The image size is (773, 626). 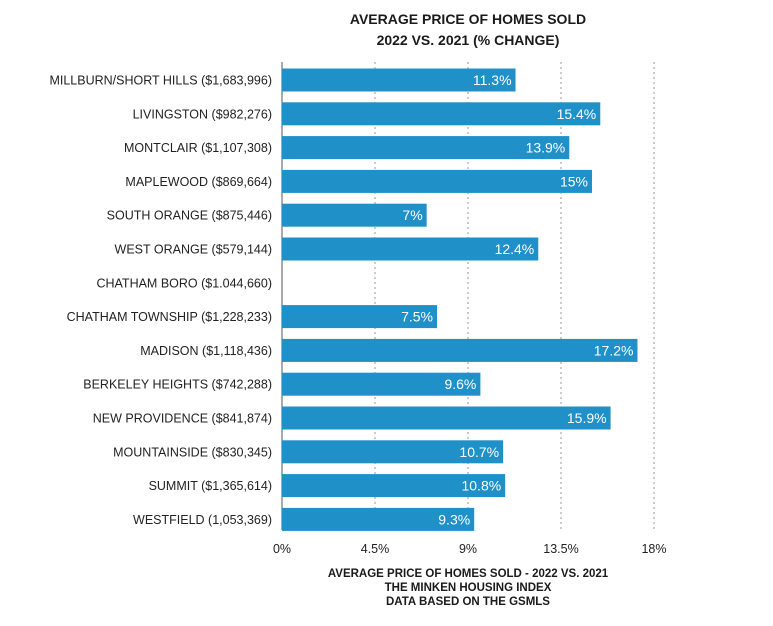 I want to click on bar-value-label: 10.8%, so click(x=481, y=486).